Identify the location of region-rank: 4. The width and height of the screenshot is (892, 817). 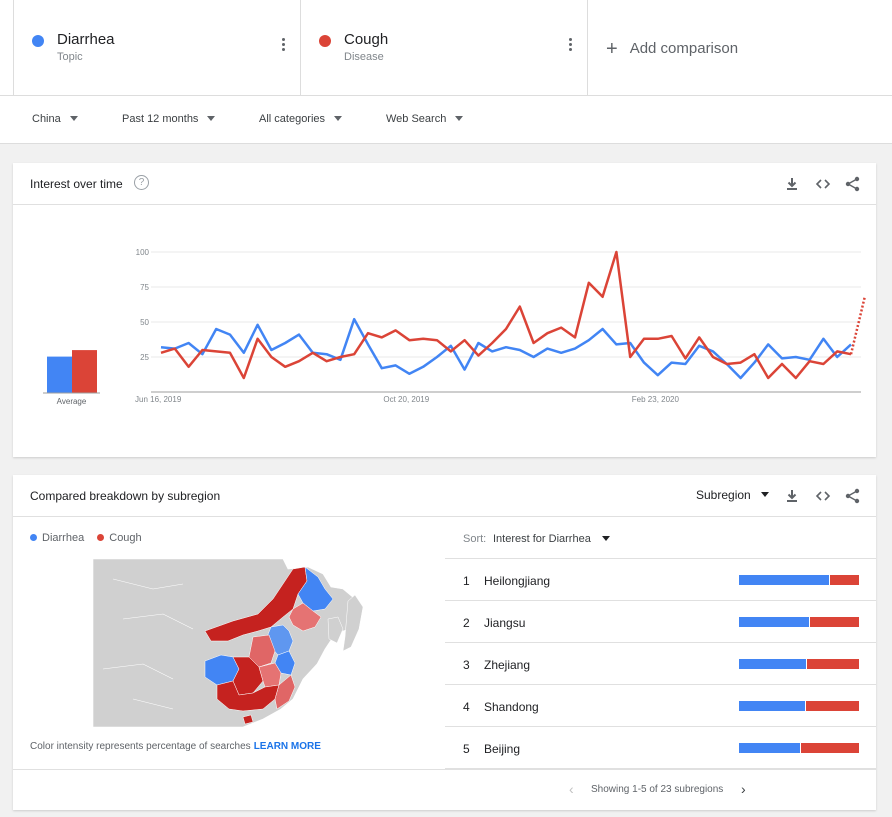
(466, 707).